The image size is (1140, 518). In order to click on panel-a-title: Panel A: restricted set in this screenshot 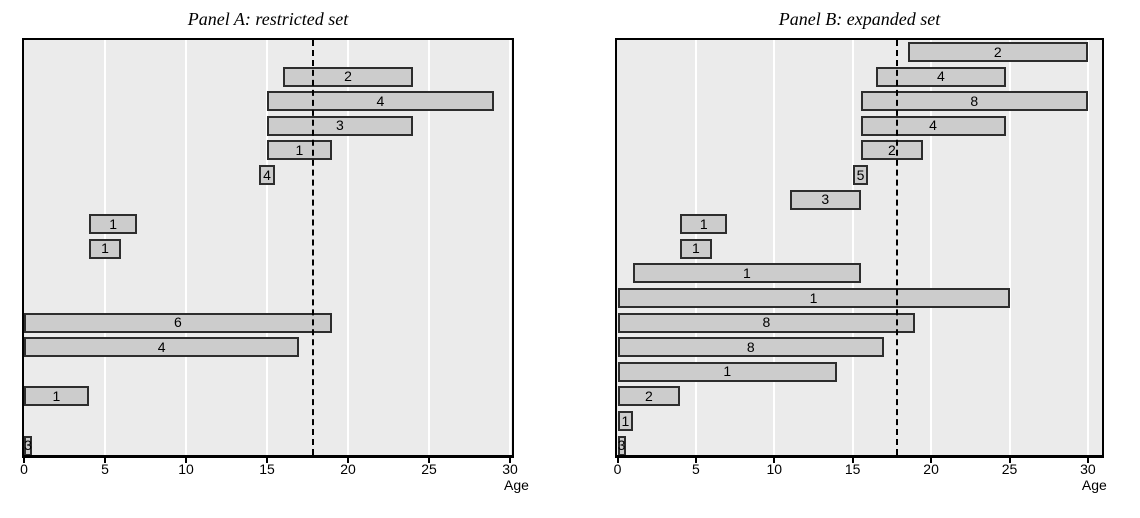, I will do `click(268, 19)`.